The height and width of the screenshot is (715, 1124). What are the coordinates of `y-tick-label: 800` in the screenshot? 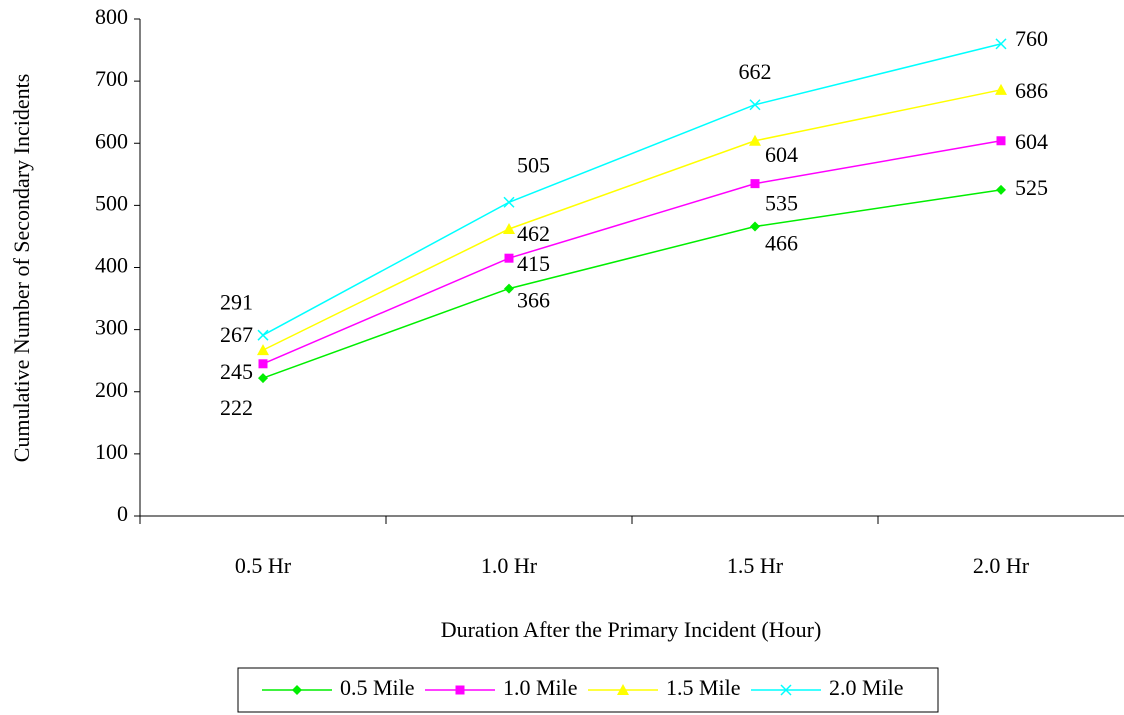 It's located at (111, 16).